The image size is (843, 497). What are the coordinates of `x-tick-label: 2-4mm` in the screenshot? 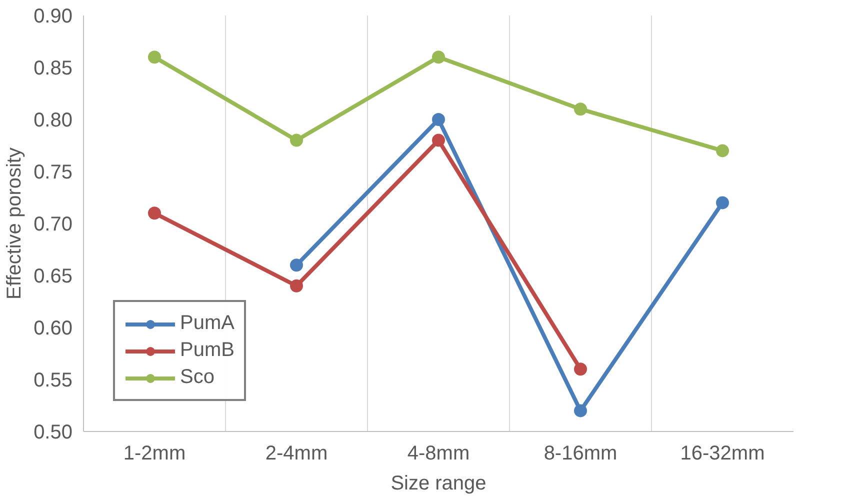 It's located at (296, 453).